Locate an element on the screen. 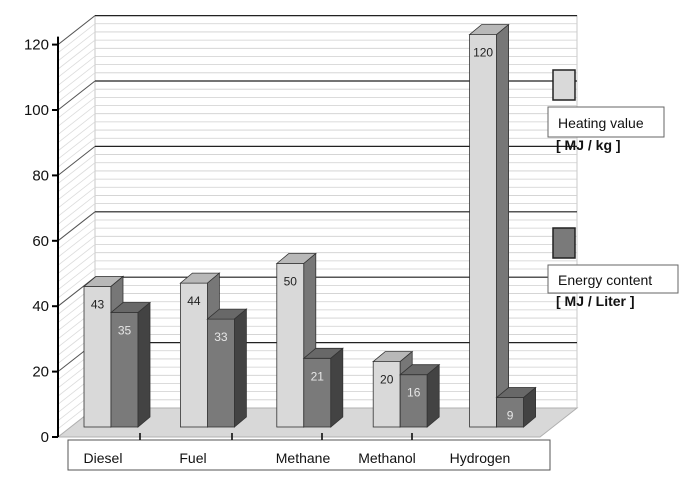 The image size is (690, 479). bar-methane-energy-content: 21 is located at coordinates (323, 387).